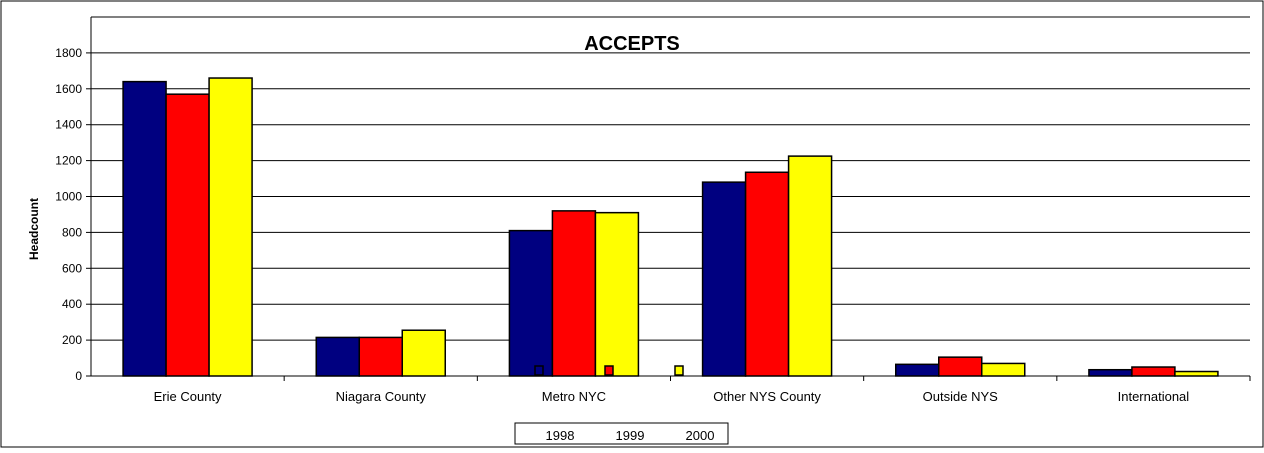 The width and height of the screenshot is (1264, 453). What do you see at coordinates (767, 396) in the screenshot?
I see `x-tick-label: Other NYS County` at bounding box center [767, 396].